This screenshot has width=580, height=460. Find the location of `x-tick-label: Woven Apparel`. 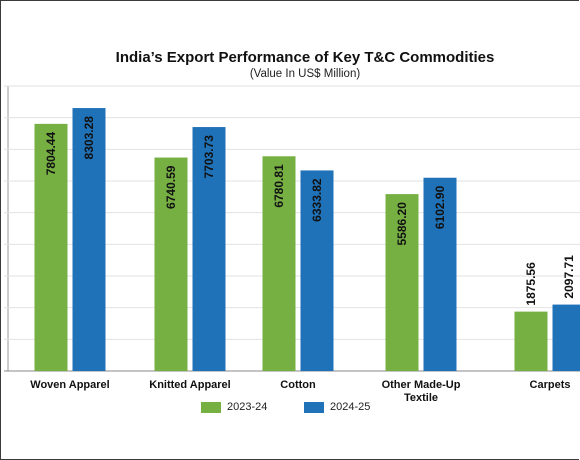

x-tick-label: Woven Apparel is located at coordinates (69, 385).